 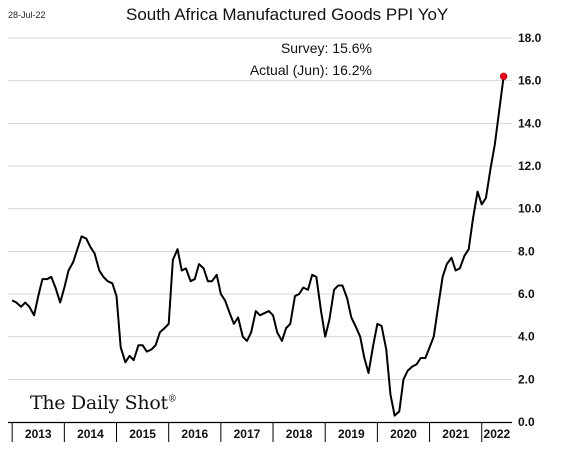 I want to click on y-tick-label: 4.0, so click(x=526, y=337).